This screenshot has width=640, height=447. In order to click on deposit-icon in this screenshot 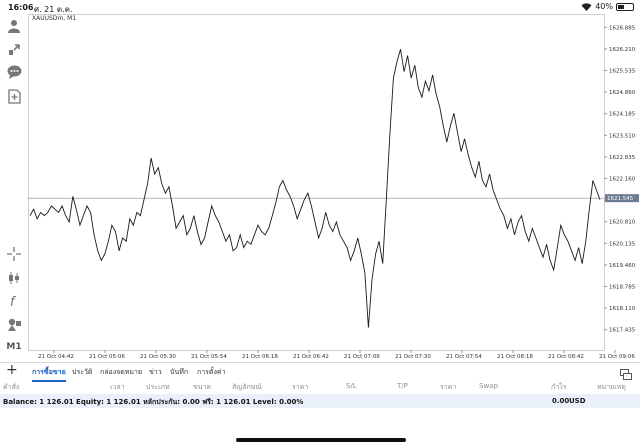, I will do `click(14, 49)`.